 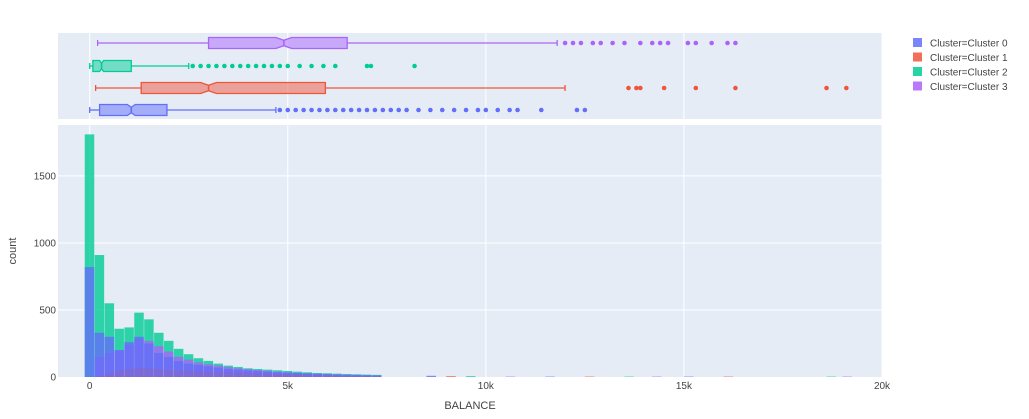 What do you see at coordinates (969, 58) in the screenshot?
I see `legend-entry-label: Cluster=Cluster 1` at bounding box center [969, 58].